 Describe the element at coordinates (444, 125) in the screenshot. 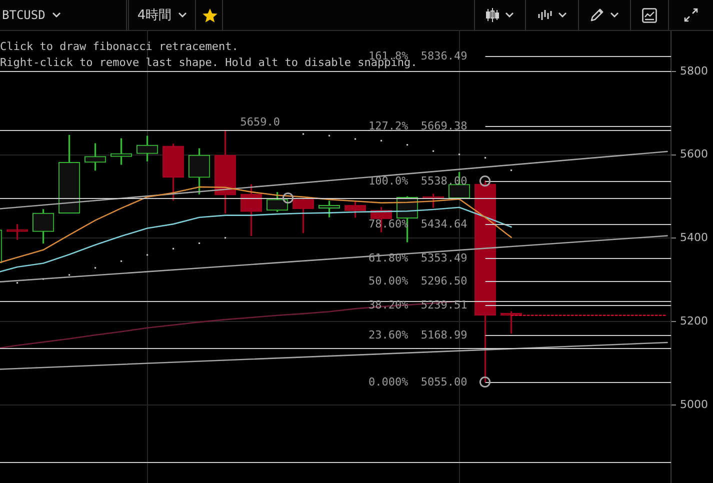

I see `ref-line-label: 5669.38` at that location.